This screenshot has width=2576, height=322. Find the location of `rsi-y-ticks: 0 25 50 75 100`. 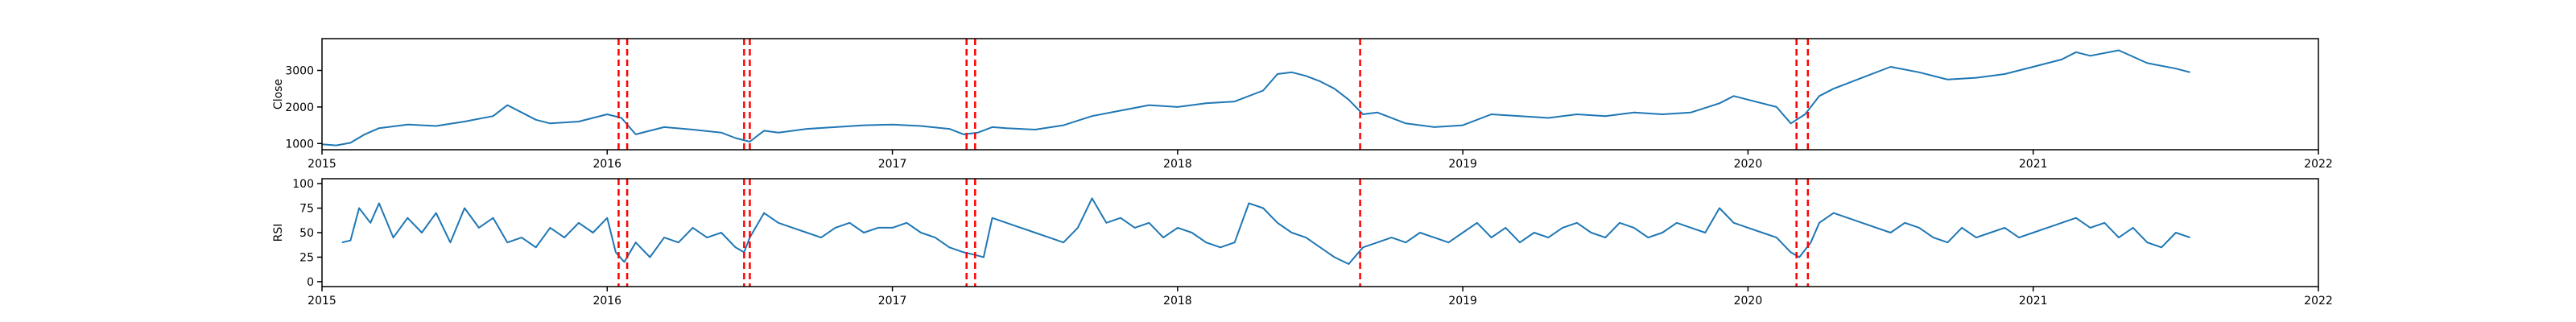

rsi-y-ticks: 0 25 50 75 100 is located at coordinates (307, 233).